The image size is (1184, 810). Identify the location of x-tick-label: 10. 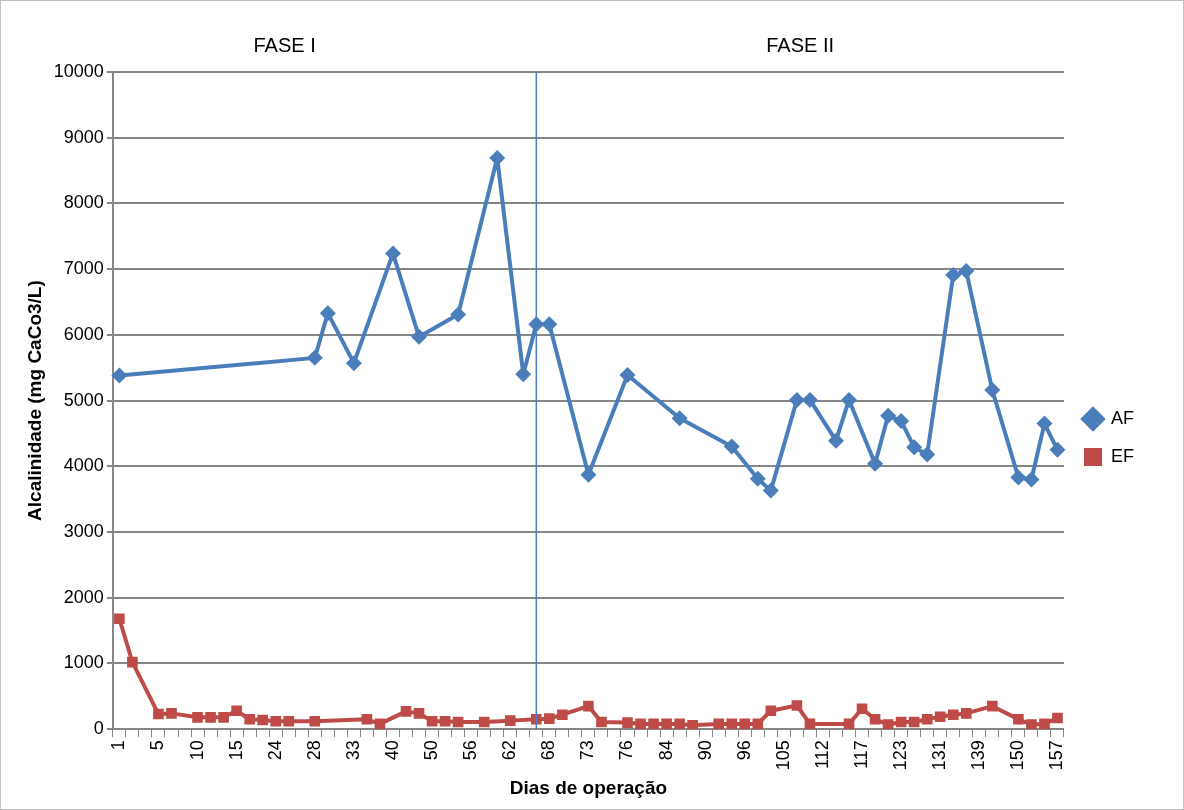
(196, 750).